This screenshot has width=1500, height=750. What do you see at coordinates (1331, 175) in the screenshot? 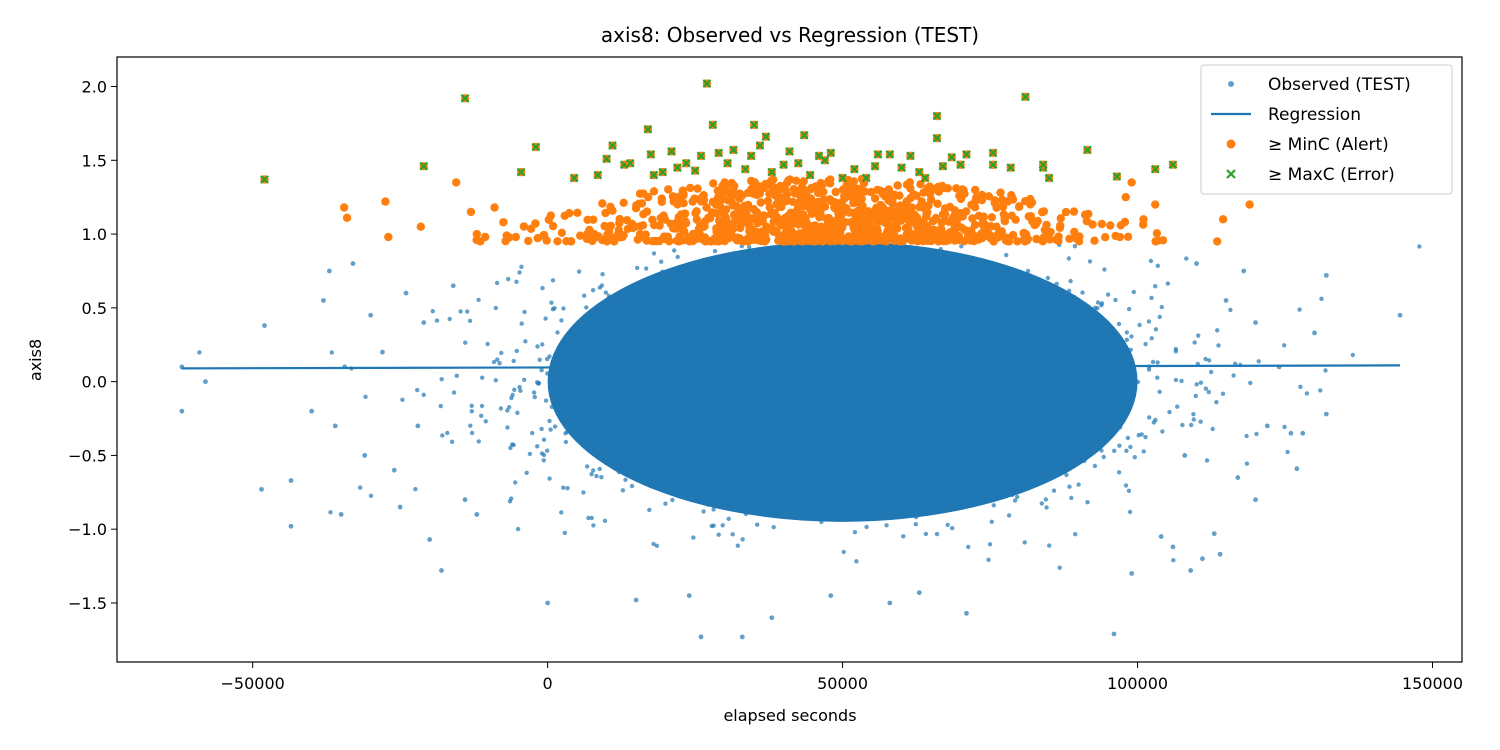
I see `legend-label: ≥ MaxC (Error)` at bounding box center [1331, 175].